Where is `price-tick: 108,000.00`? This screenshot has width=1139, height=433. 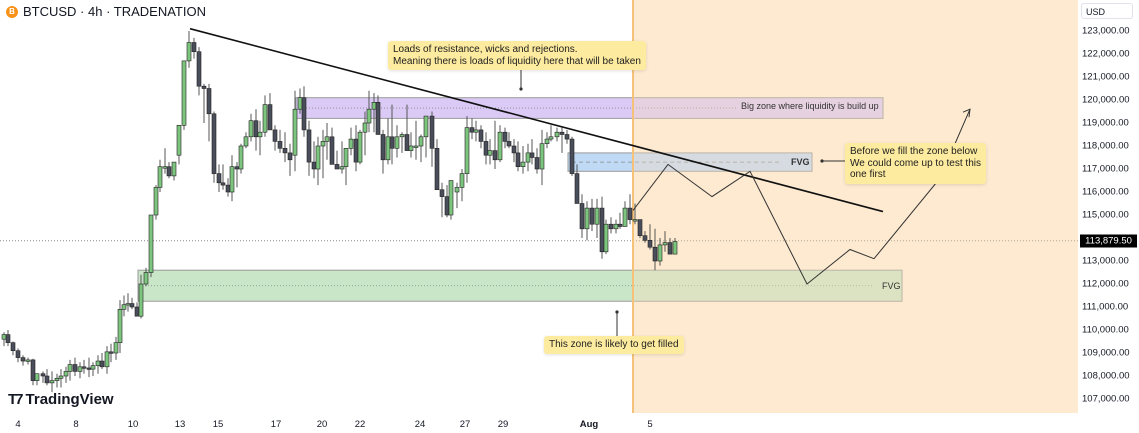
price-tick: 108,000.00 is located at coordinates (1106, 376).